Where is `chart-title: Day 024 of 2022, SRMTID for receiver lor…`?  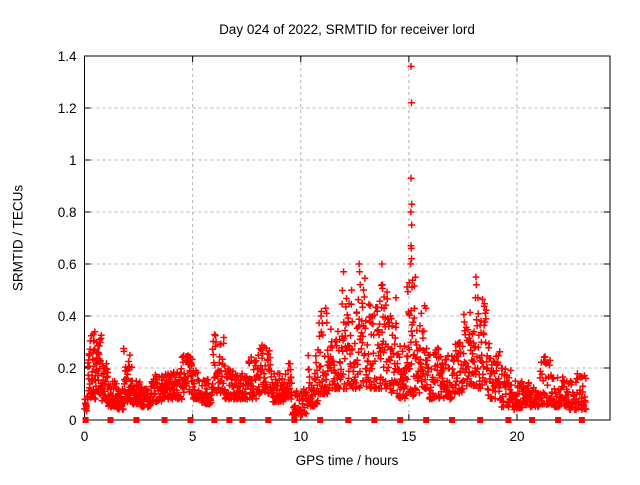 chart-title: Day 024 of 2022, SRMTID for receiver lor… is located at coordinates (347, 29).